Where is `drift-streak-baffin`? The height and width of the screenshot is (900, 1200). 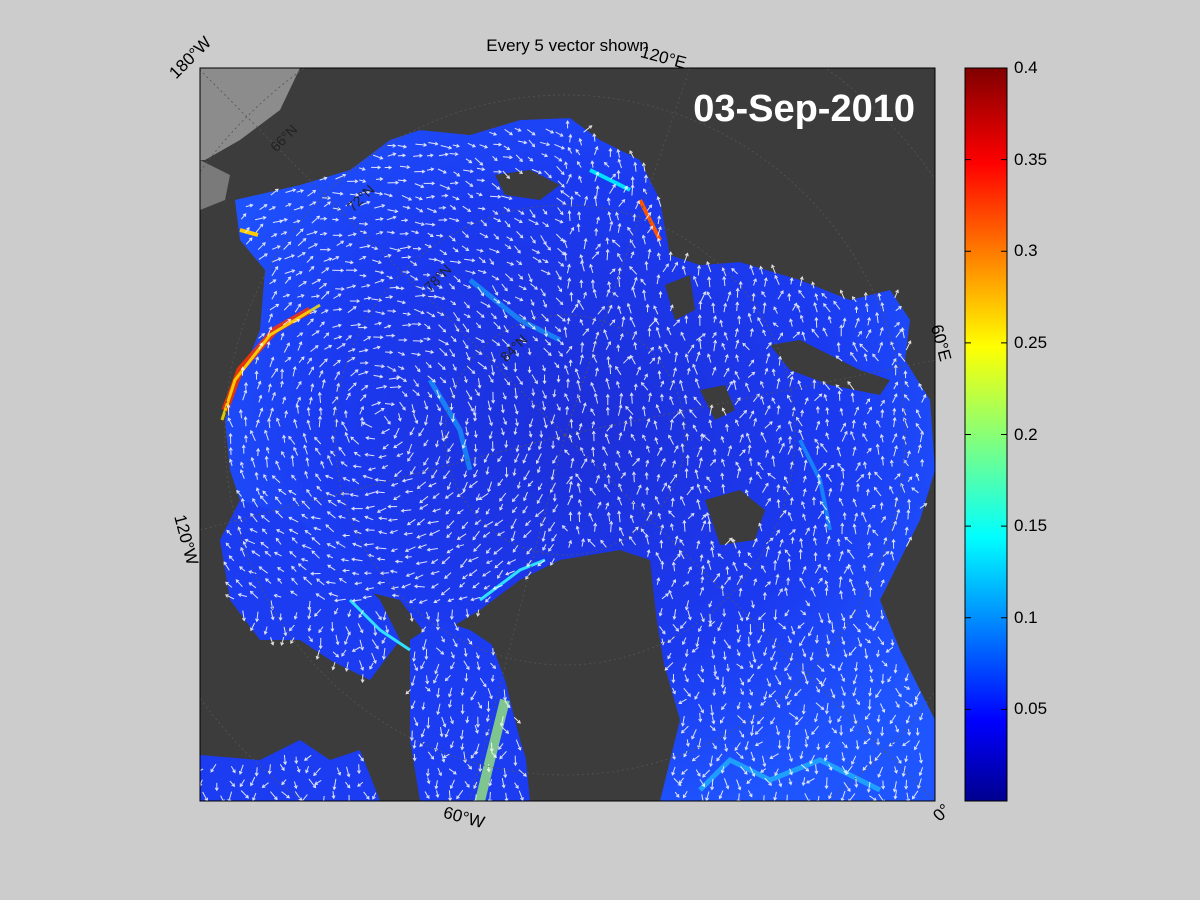 drift-streak-baffin is located at coordinates (492, 749).